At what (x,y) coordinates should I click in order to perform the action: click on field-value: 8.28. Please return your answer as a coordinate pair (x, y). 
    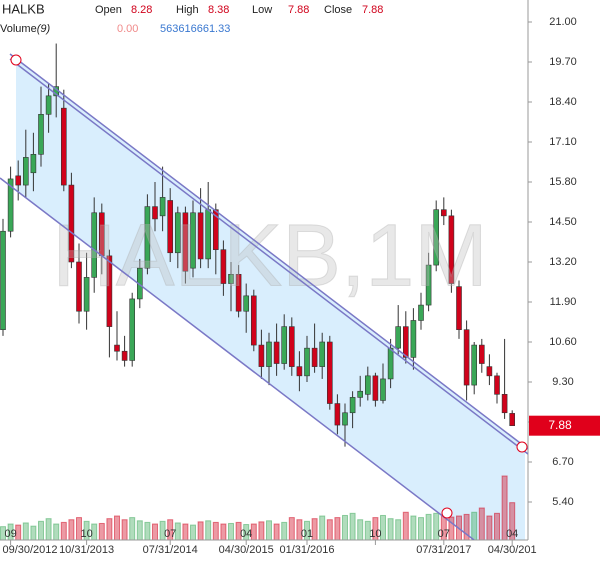
    Looking at the image, I should click on (141, 10).